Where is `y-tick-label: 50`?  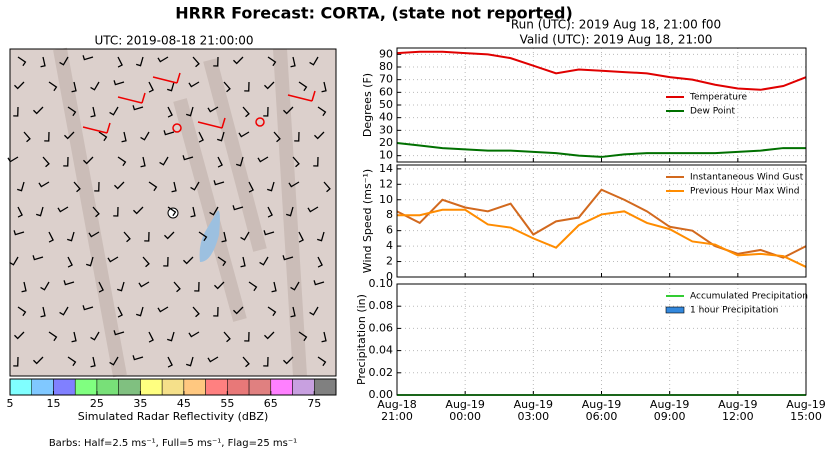
y-tick-label: 50 is located at coordinates (386, 104).